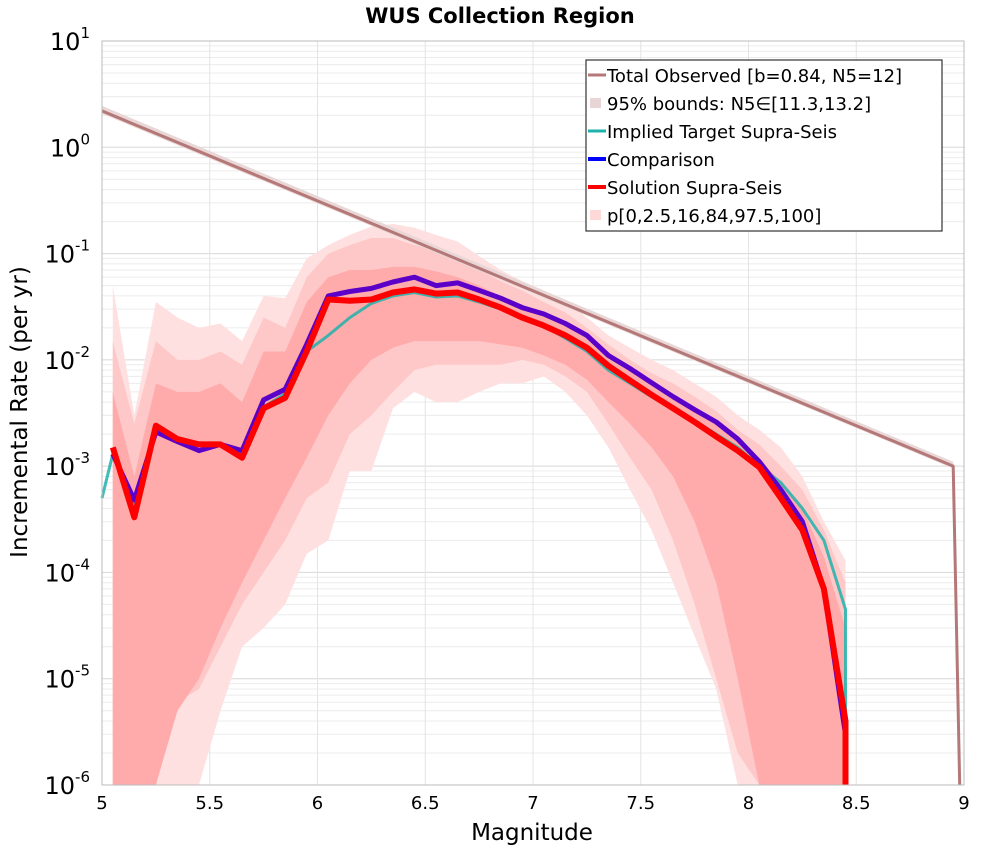 Image resolution: width=1000 pixels, height=850 pixels. I want to click on legend-box, so click(764, 145).